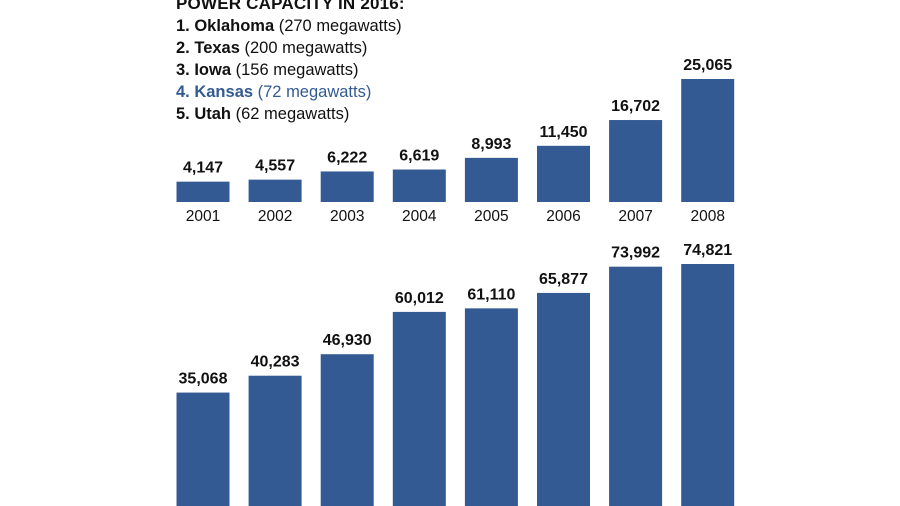 The height and width of the screenshot is (506, 900). I want to click on ranking-item-detail: (156 megawatts), so click(295, 70).